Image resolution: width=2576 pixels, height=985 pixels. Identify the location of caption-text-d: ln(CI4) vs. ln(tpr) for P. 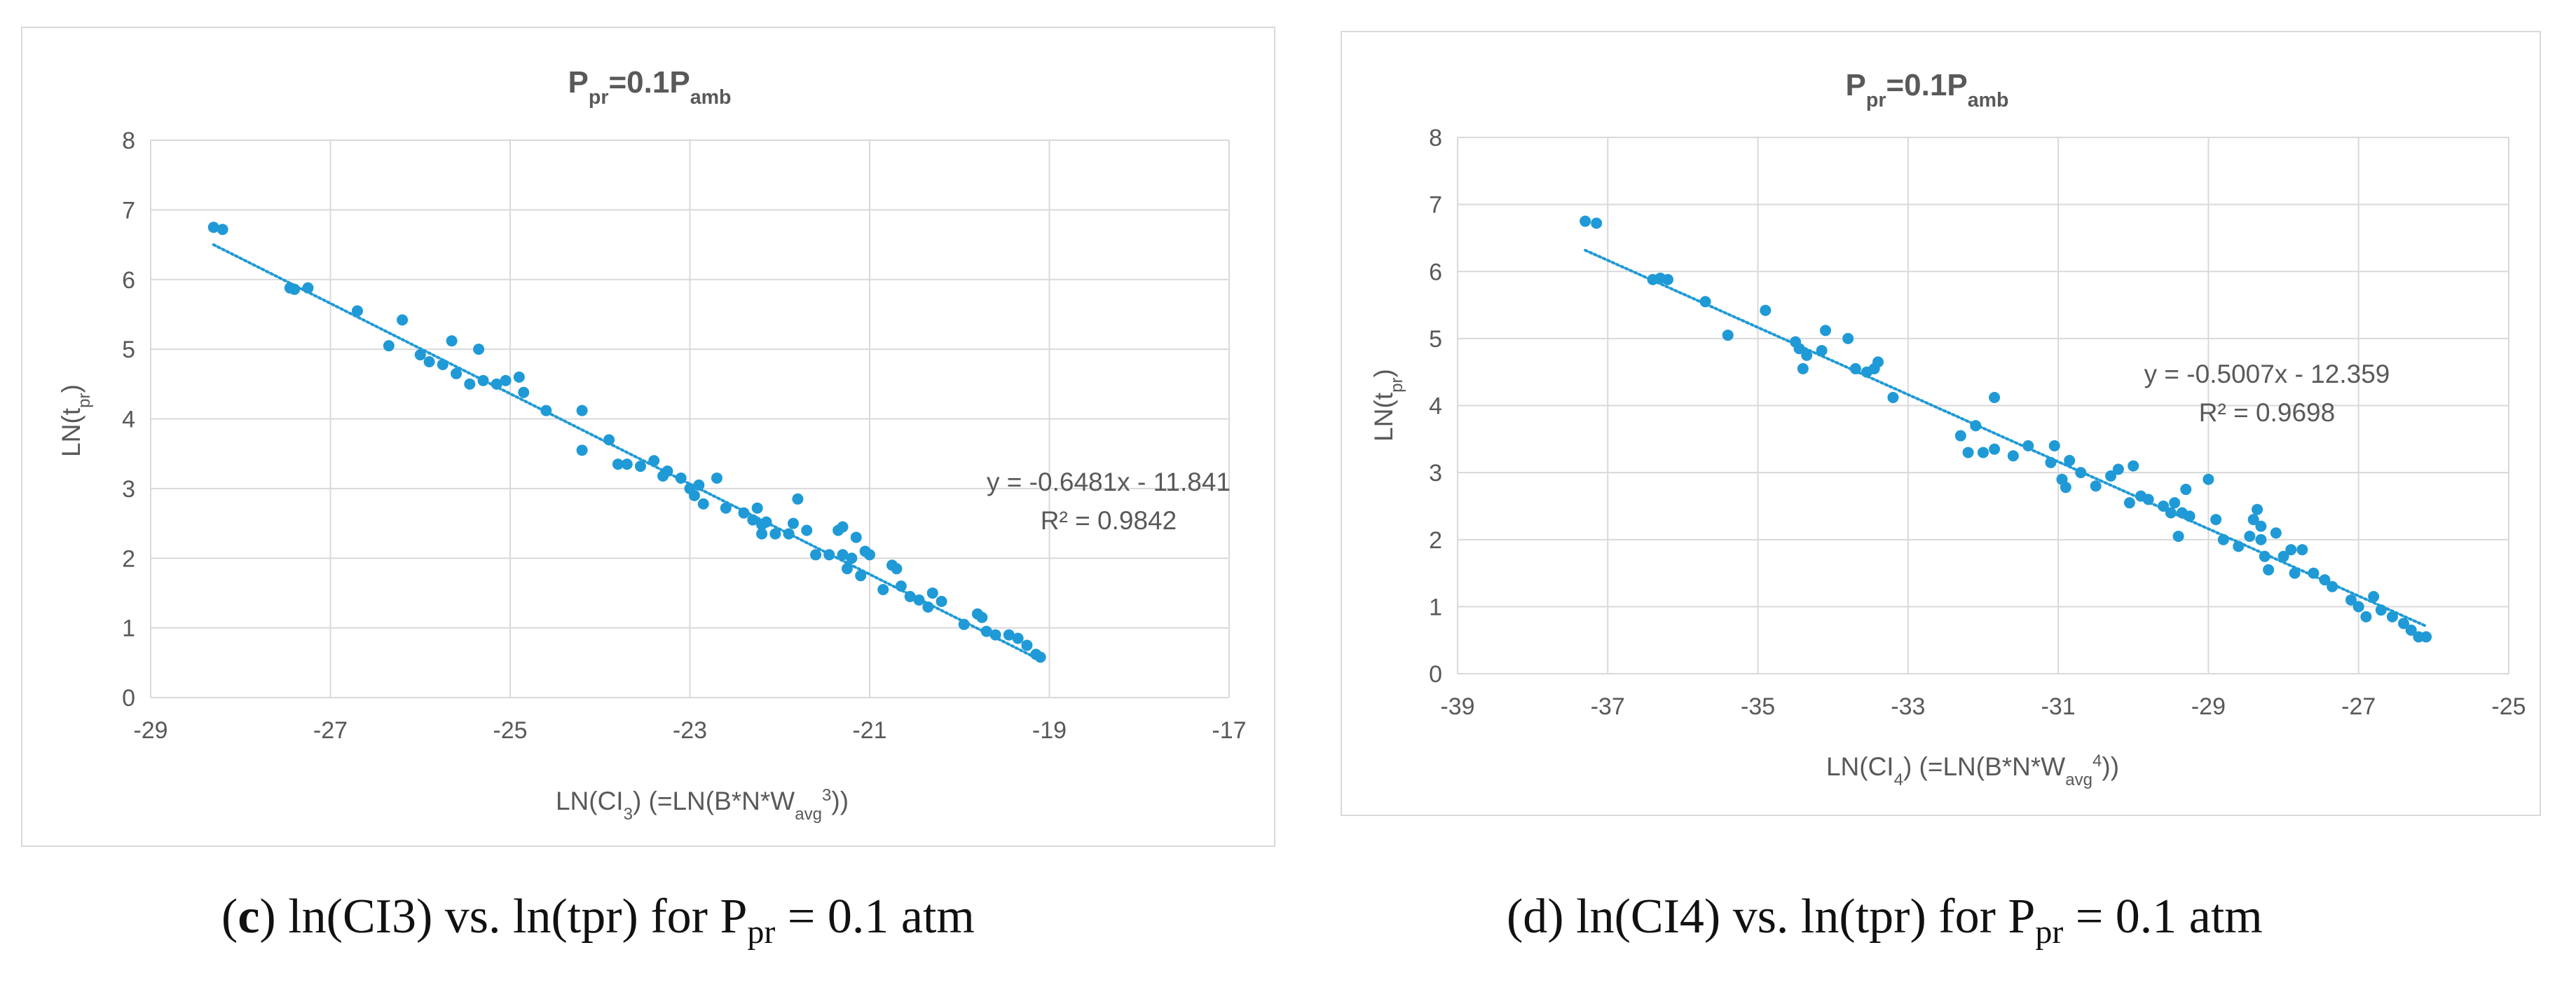
(1800, 917).